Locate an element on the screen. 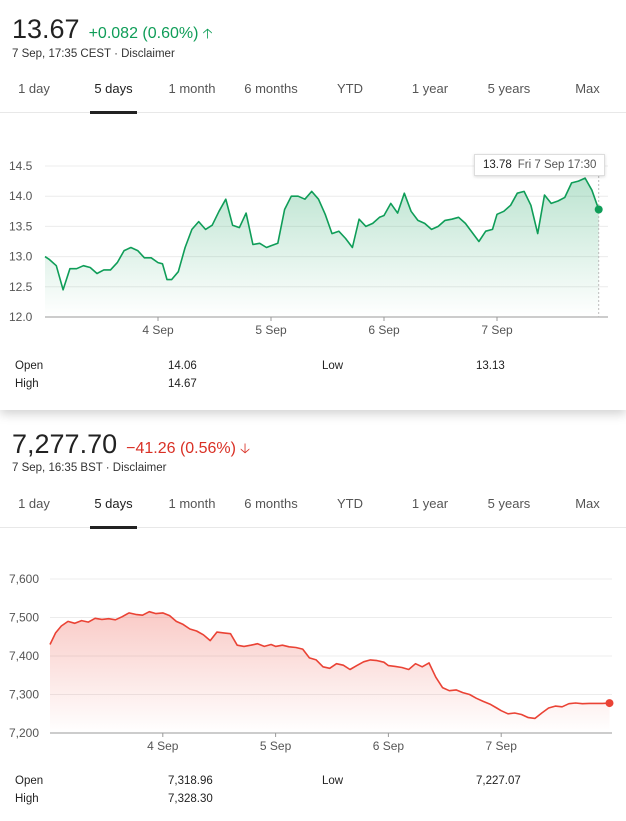 This screenshot has width=626, height=821. y-tick-label: 7,400 is located at coordinates (24, 656).